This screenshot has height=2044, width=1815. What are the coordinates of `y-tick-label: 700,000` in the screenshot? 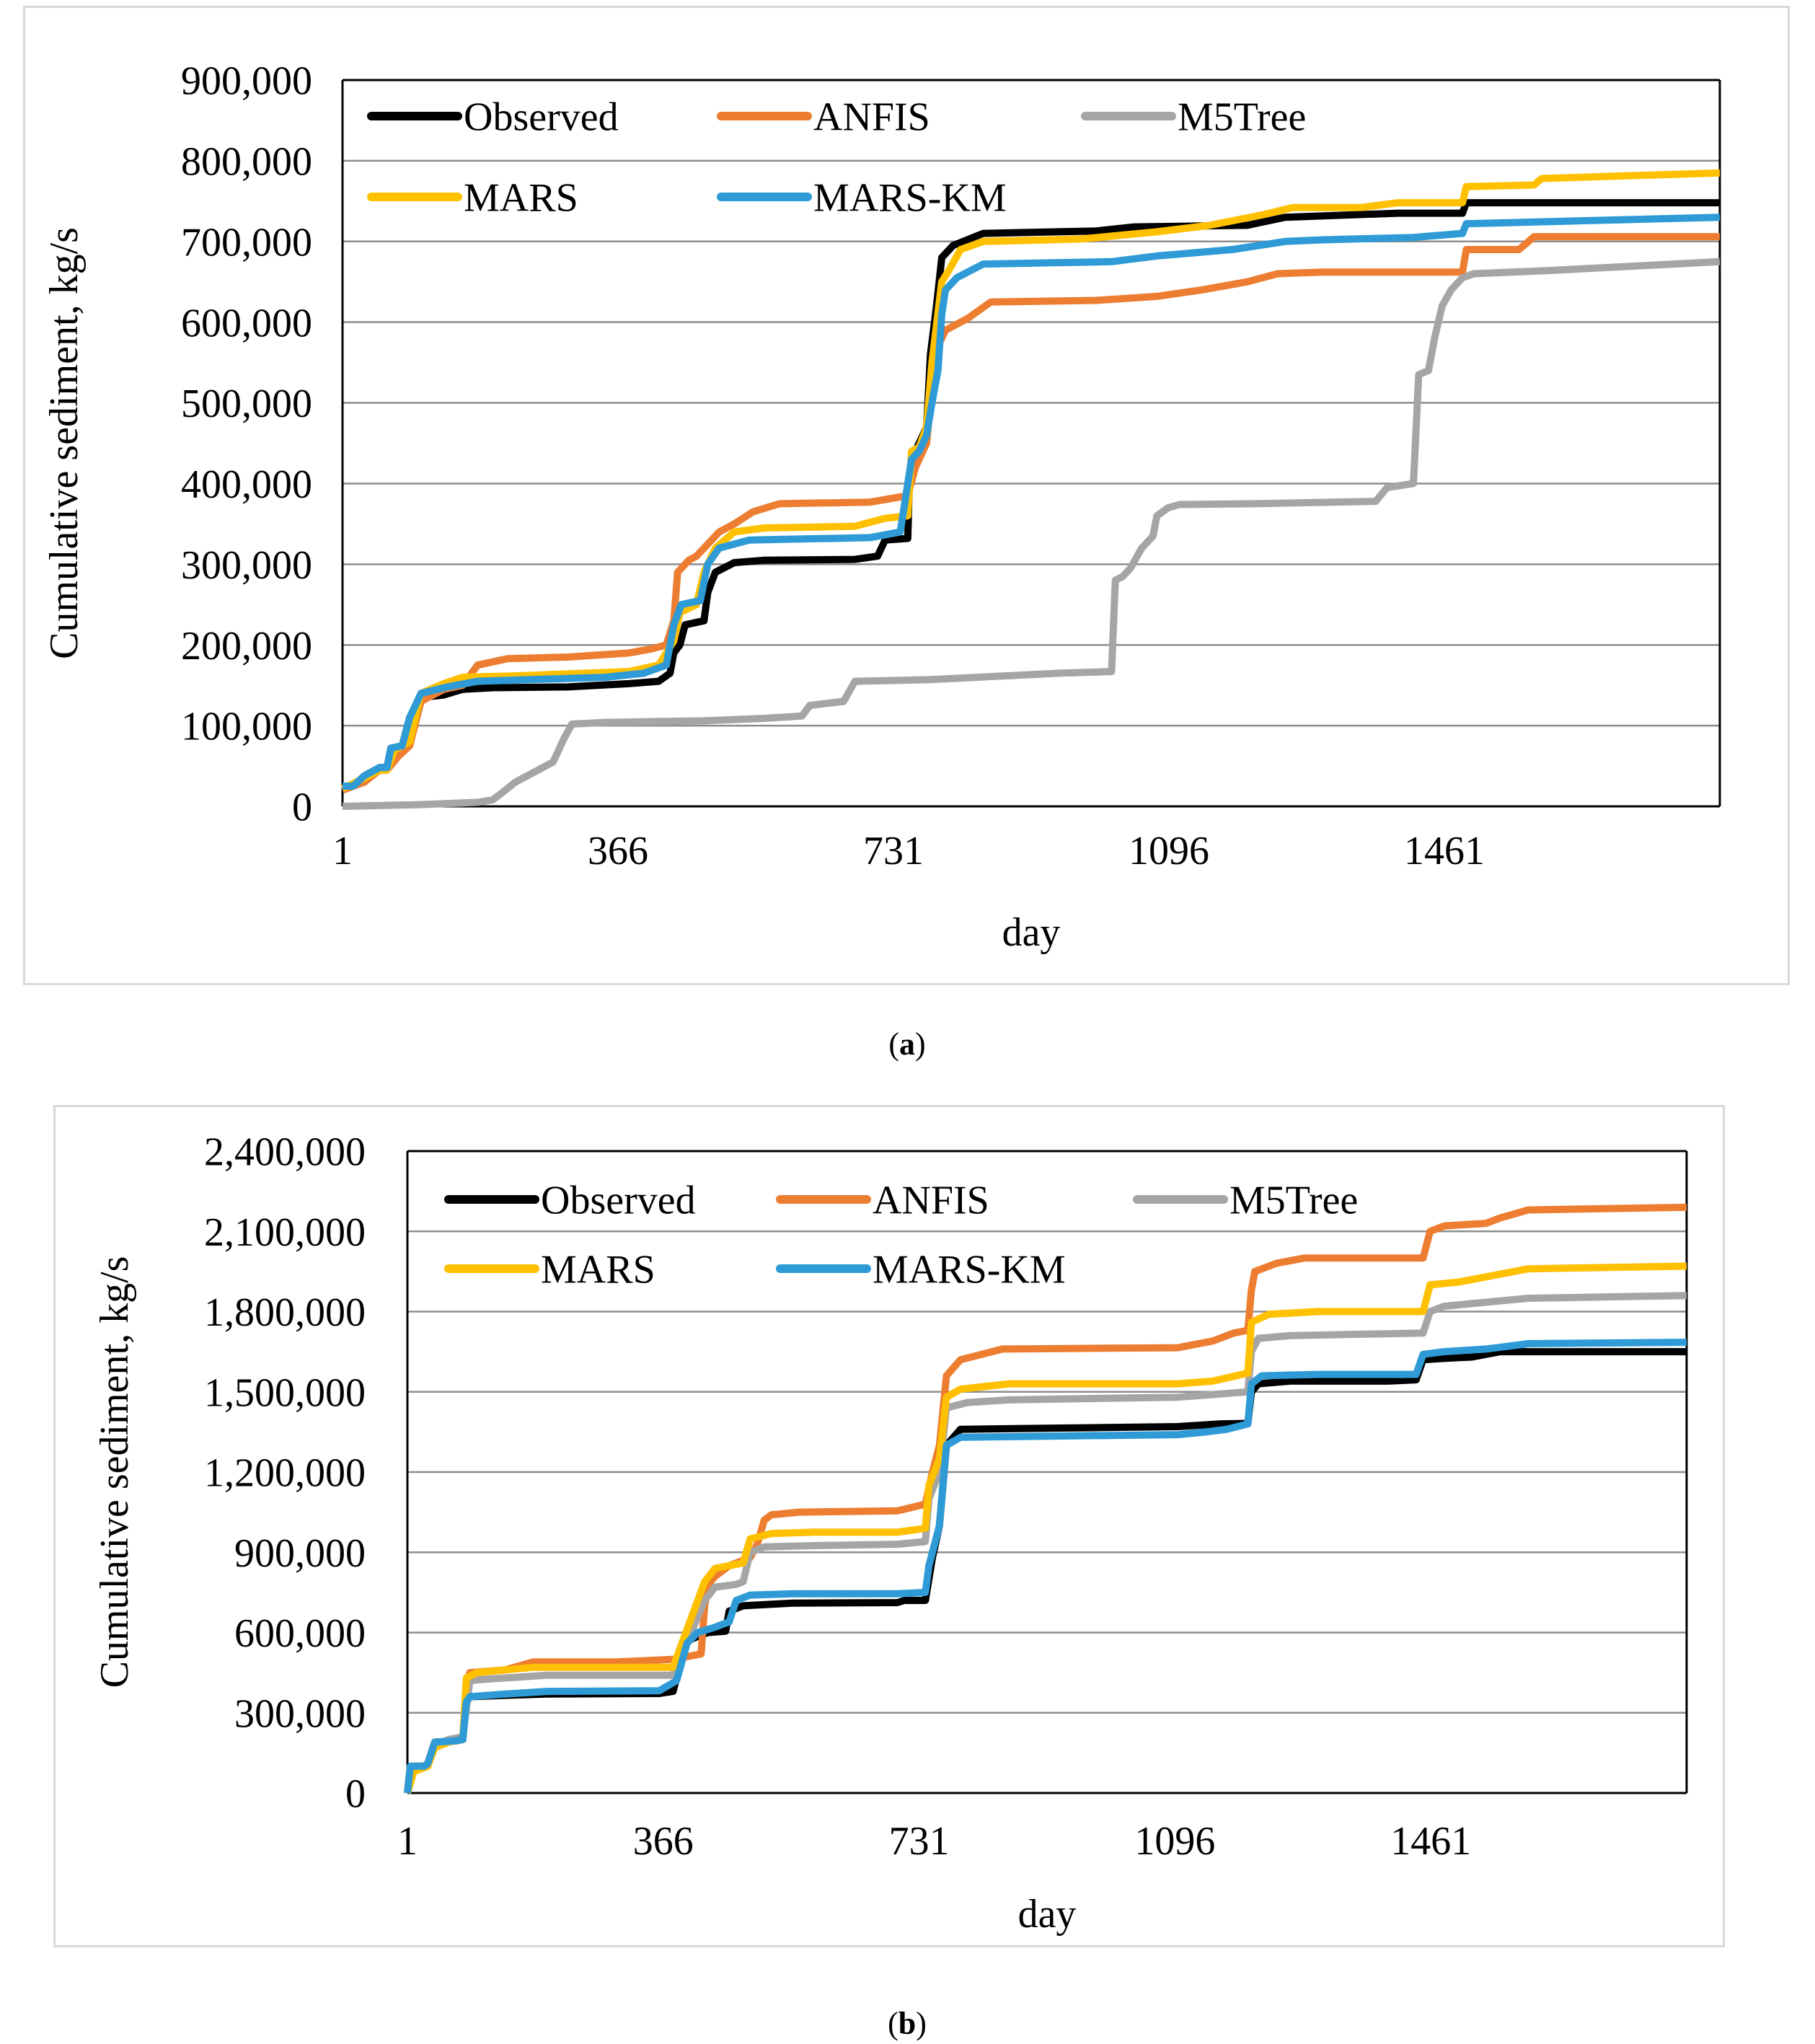 It's located at (246, 242).